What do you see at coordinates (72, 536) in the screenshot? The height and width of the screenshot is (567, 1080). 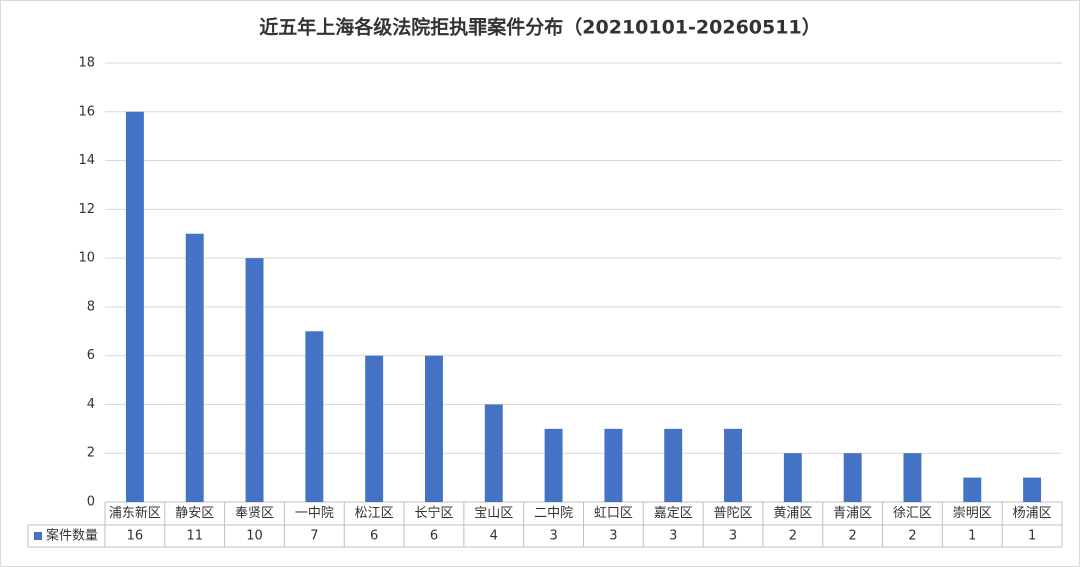 I see `legend-label: 案件数量` at bounding box center [72, 536].